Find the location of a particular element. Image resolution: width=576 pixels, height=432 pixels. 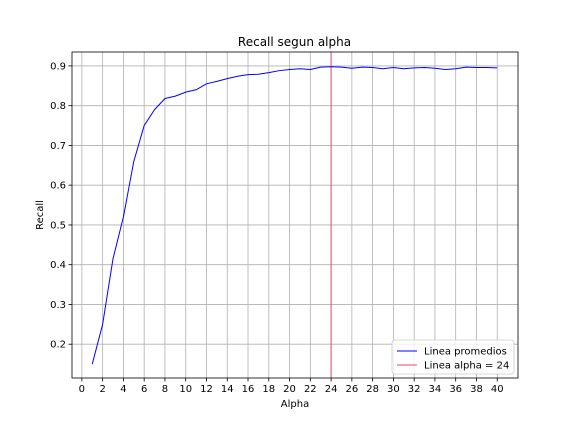

y-tick-label: 0.8 is located at coordinates (58, 106).